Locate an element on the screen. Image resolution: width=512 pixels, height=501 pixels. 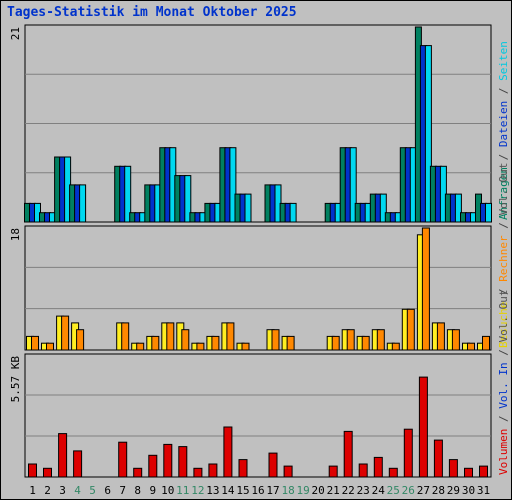
day-label-31: 31 is located at coordinates (483, 490).